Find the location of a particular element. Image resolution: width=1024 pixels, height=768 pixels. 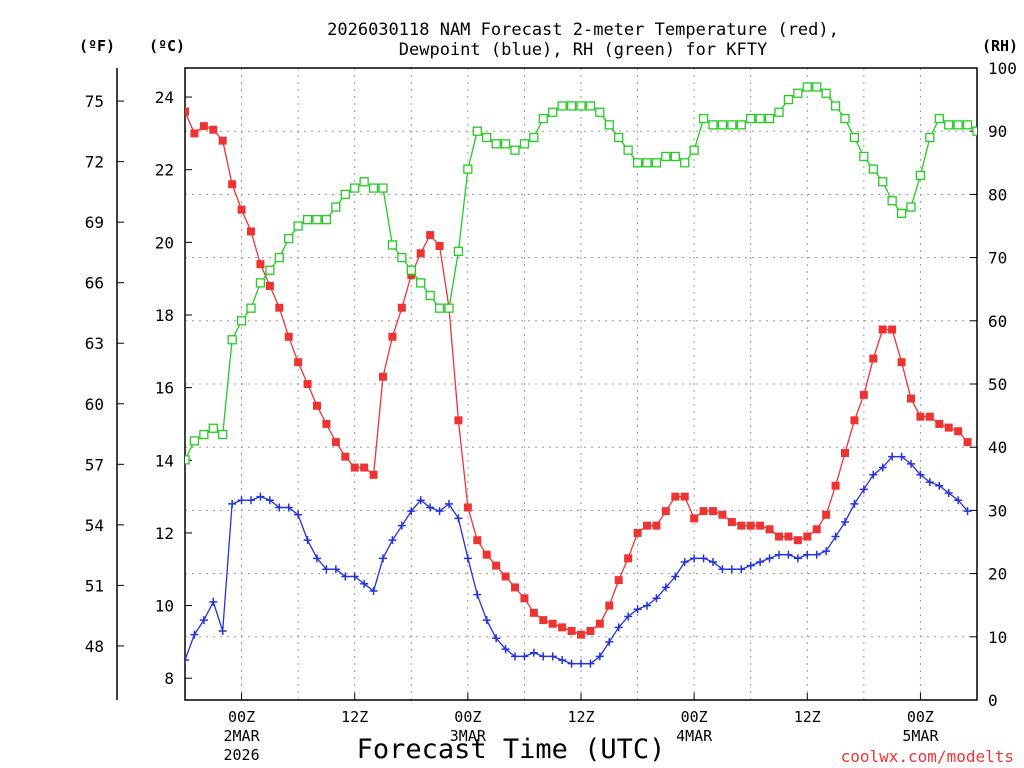

fahrenheit-tick-label: 57 is located at coordinates (94, 464).